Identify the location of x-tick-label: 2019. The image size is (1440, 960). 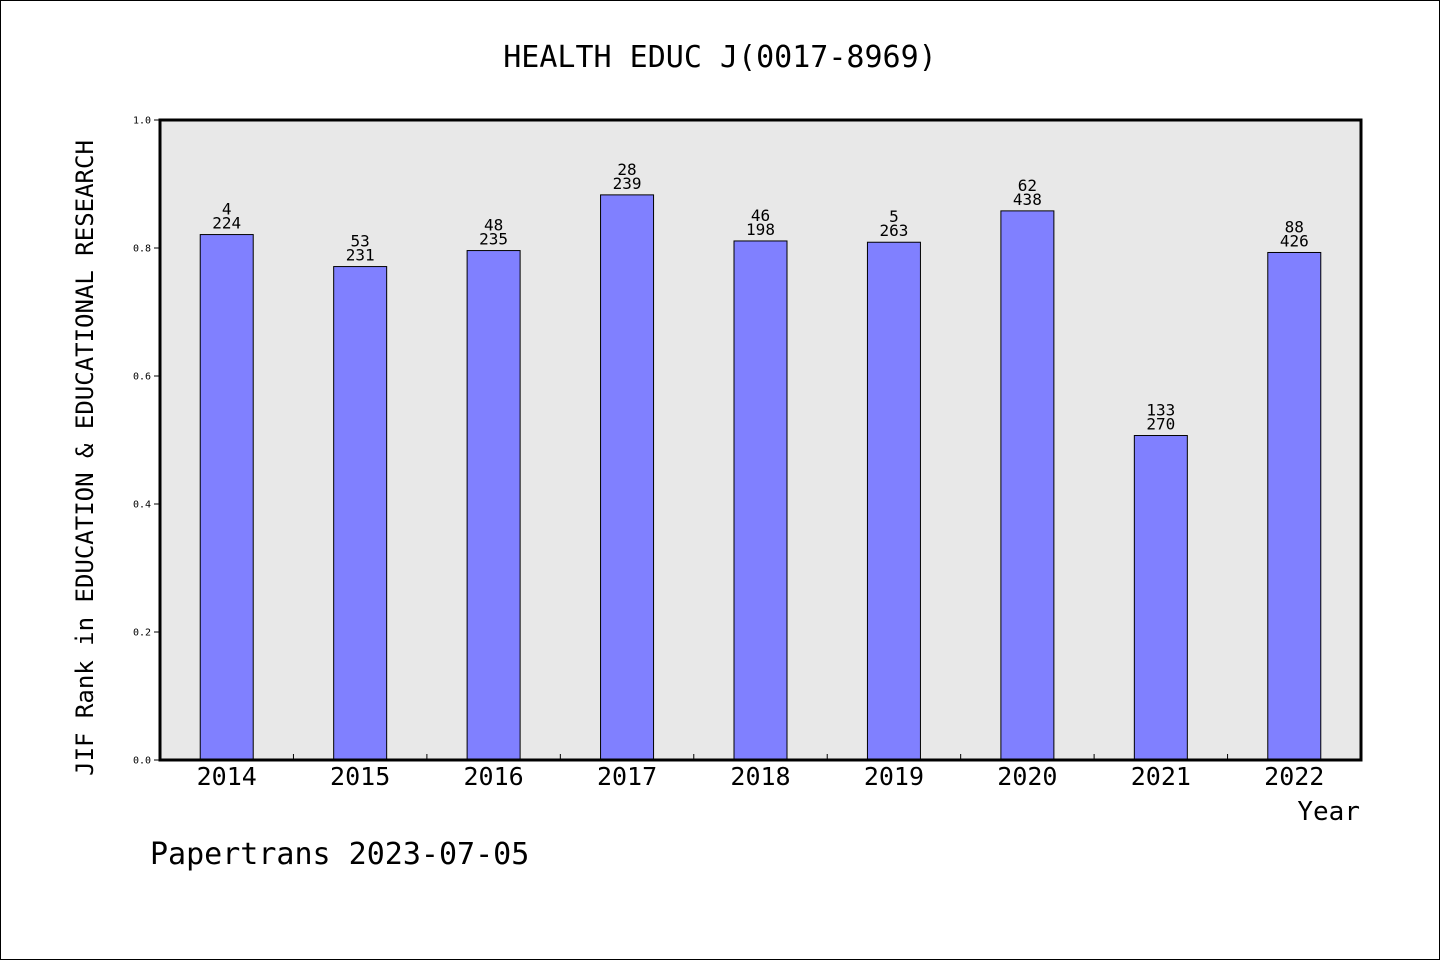
(894, 776).